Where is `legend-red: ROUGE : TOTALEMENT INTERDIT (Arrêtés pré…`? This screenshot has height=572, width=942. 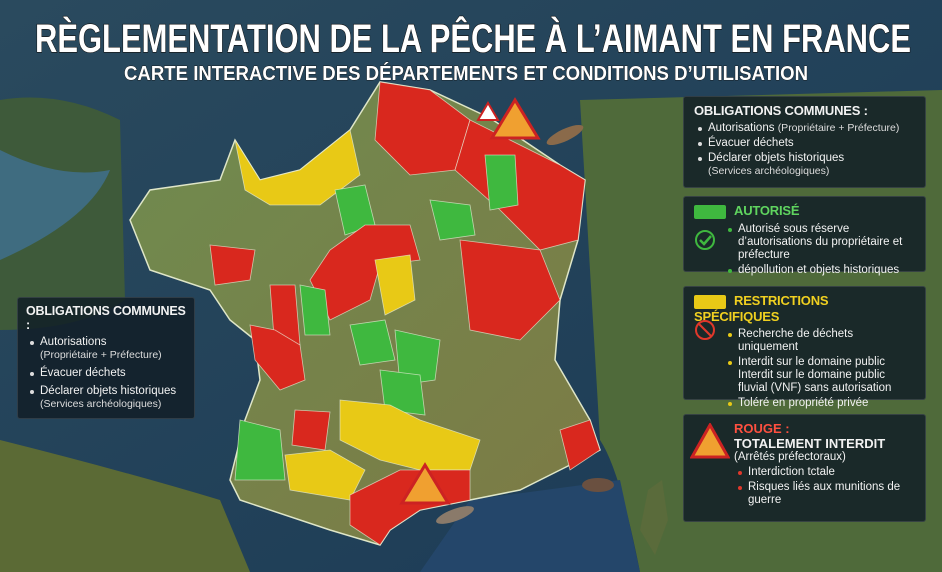
legend-red: ROUGE : TOTALEMENT INTERDIT (Arrêtés pré… is located at coordinates (804, 468).